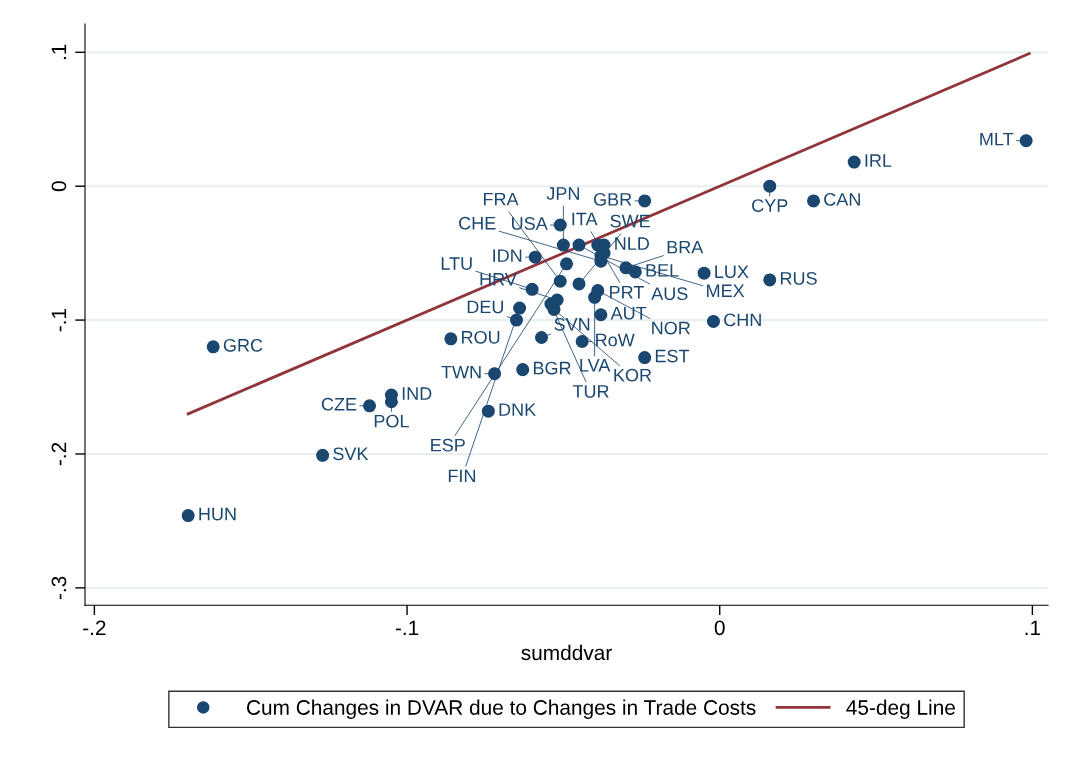 This screenshot has height=780, width=1076. Describe the element at coordinates (566, 652) in the screenshot. I see `x-axis-title: sumddvar` at that location.